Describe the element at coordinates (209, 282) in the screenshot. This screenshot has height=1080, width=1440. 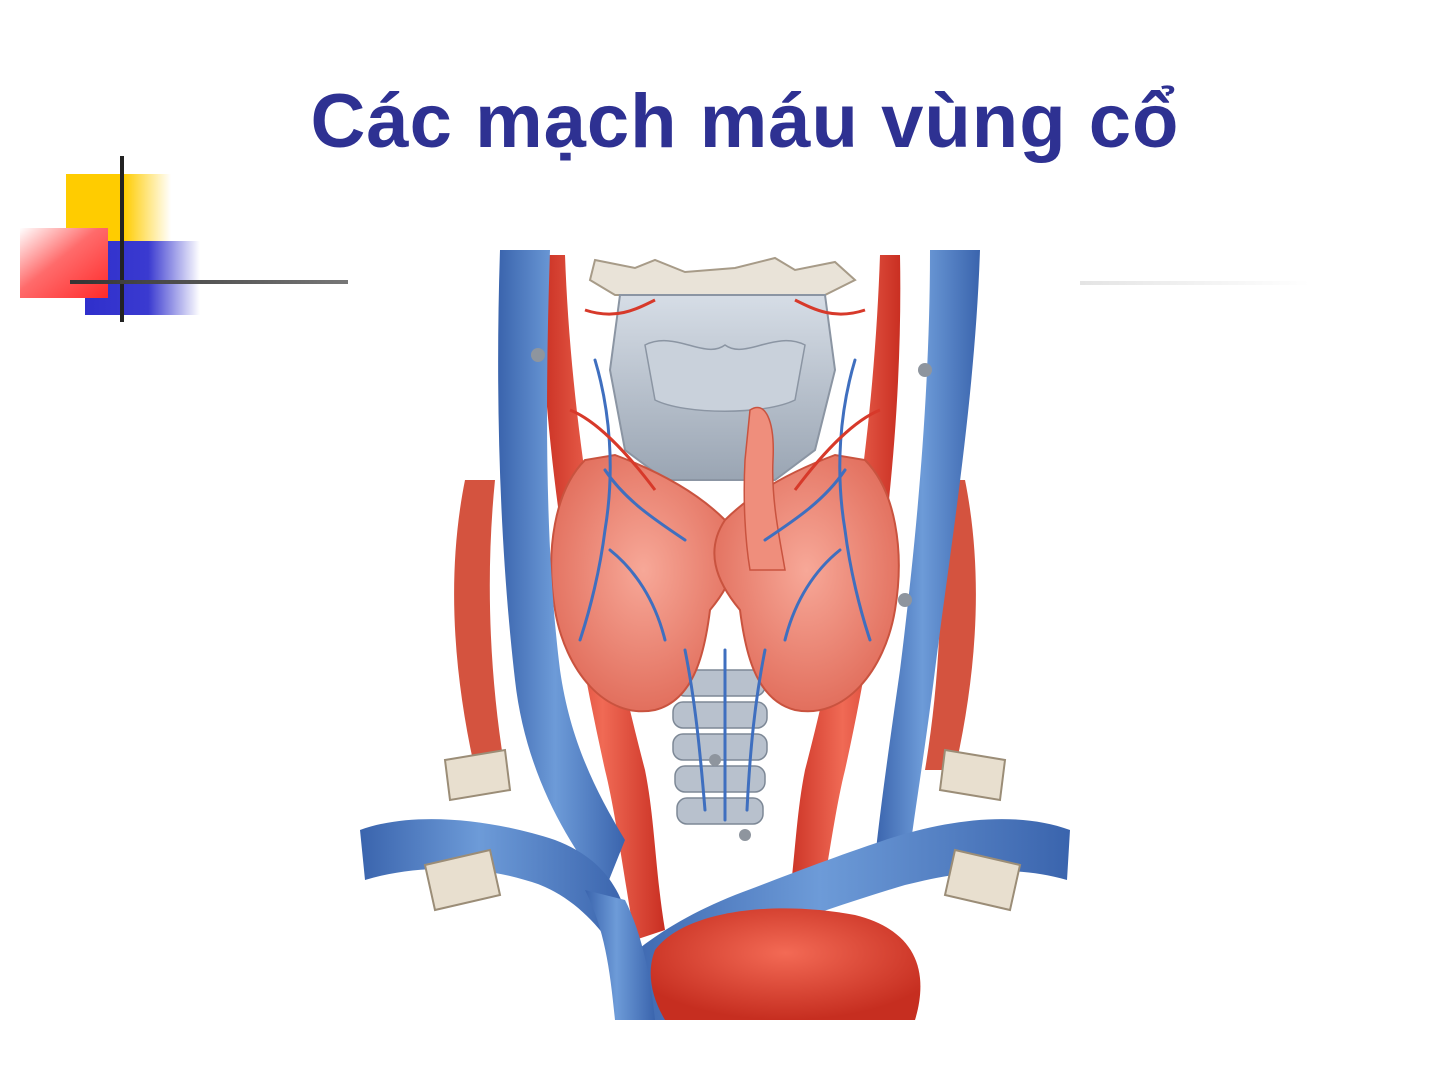
I see `horizontal-line` at that location.